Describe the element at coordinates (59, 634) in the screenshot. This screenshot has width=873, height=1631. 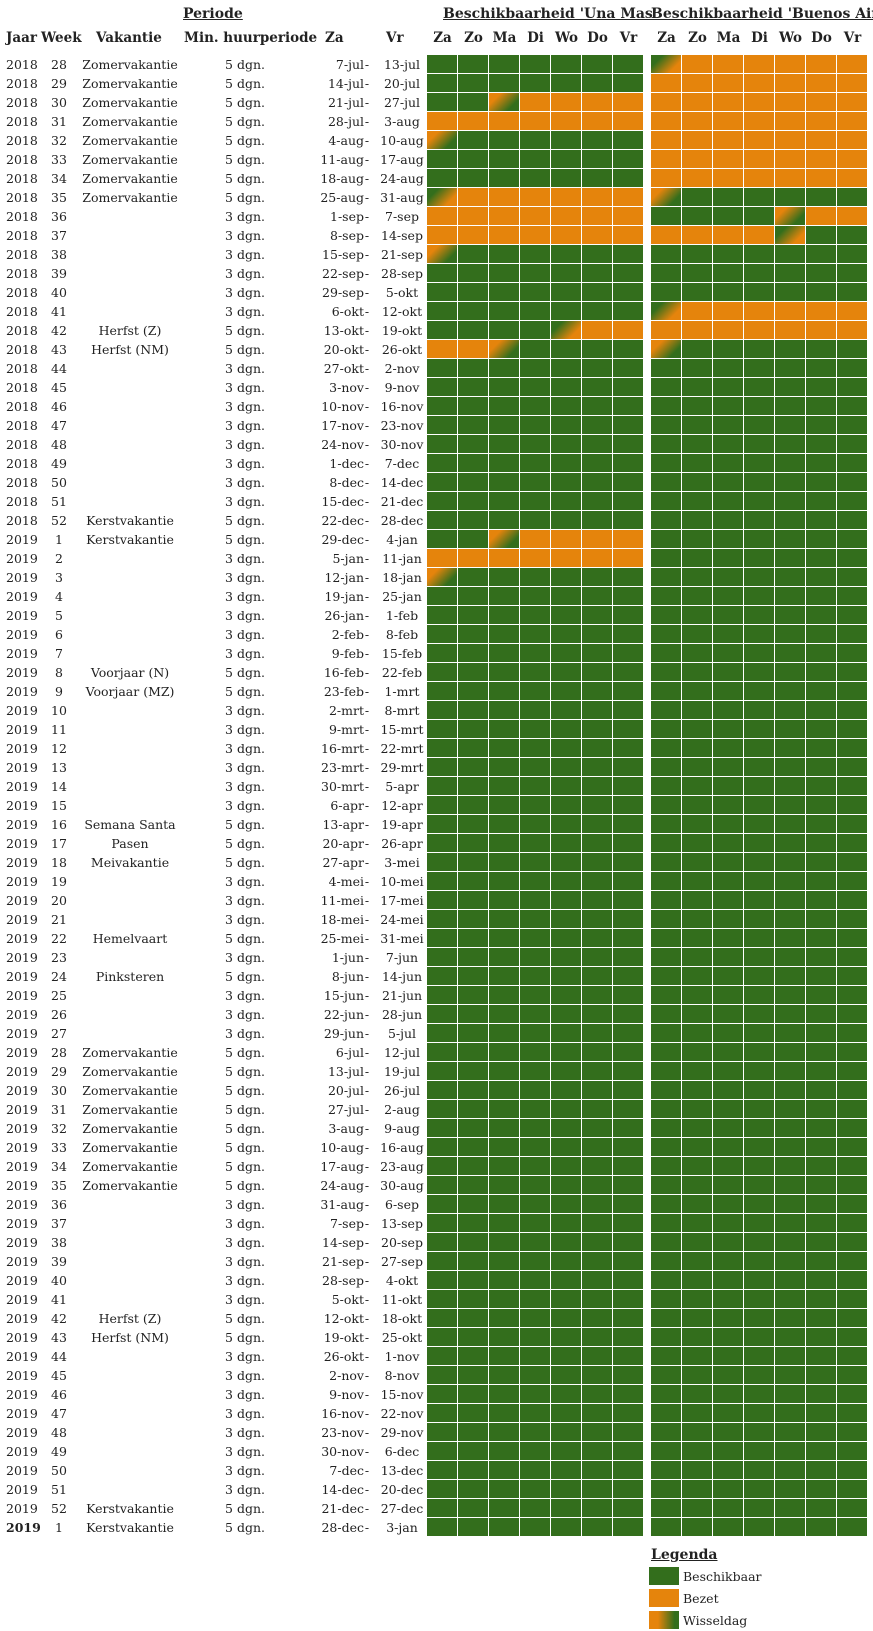
I see `week-cell: 6` at that location.